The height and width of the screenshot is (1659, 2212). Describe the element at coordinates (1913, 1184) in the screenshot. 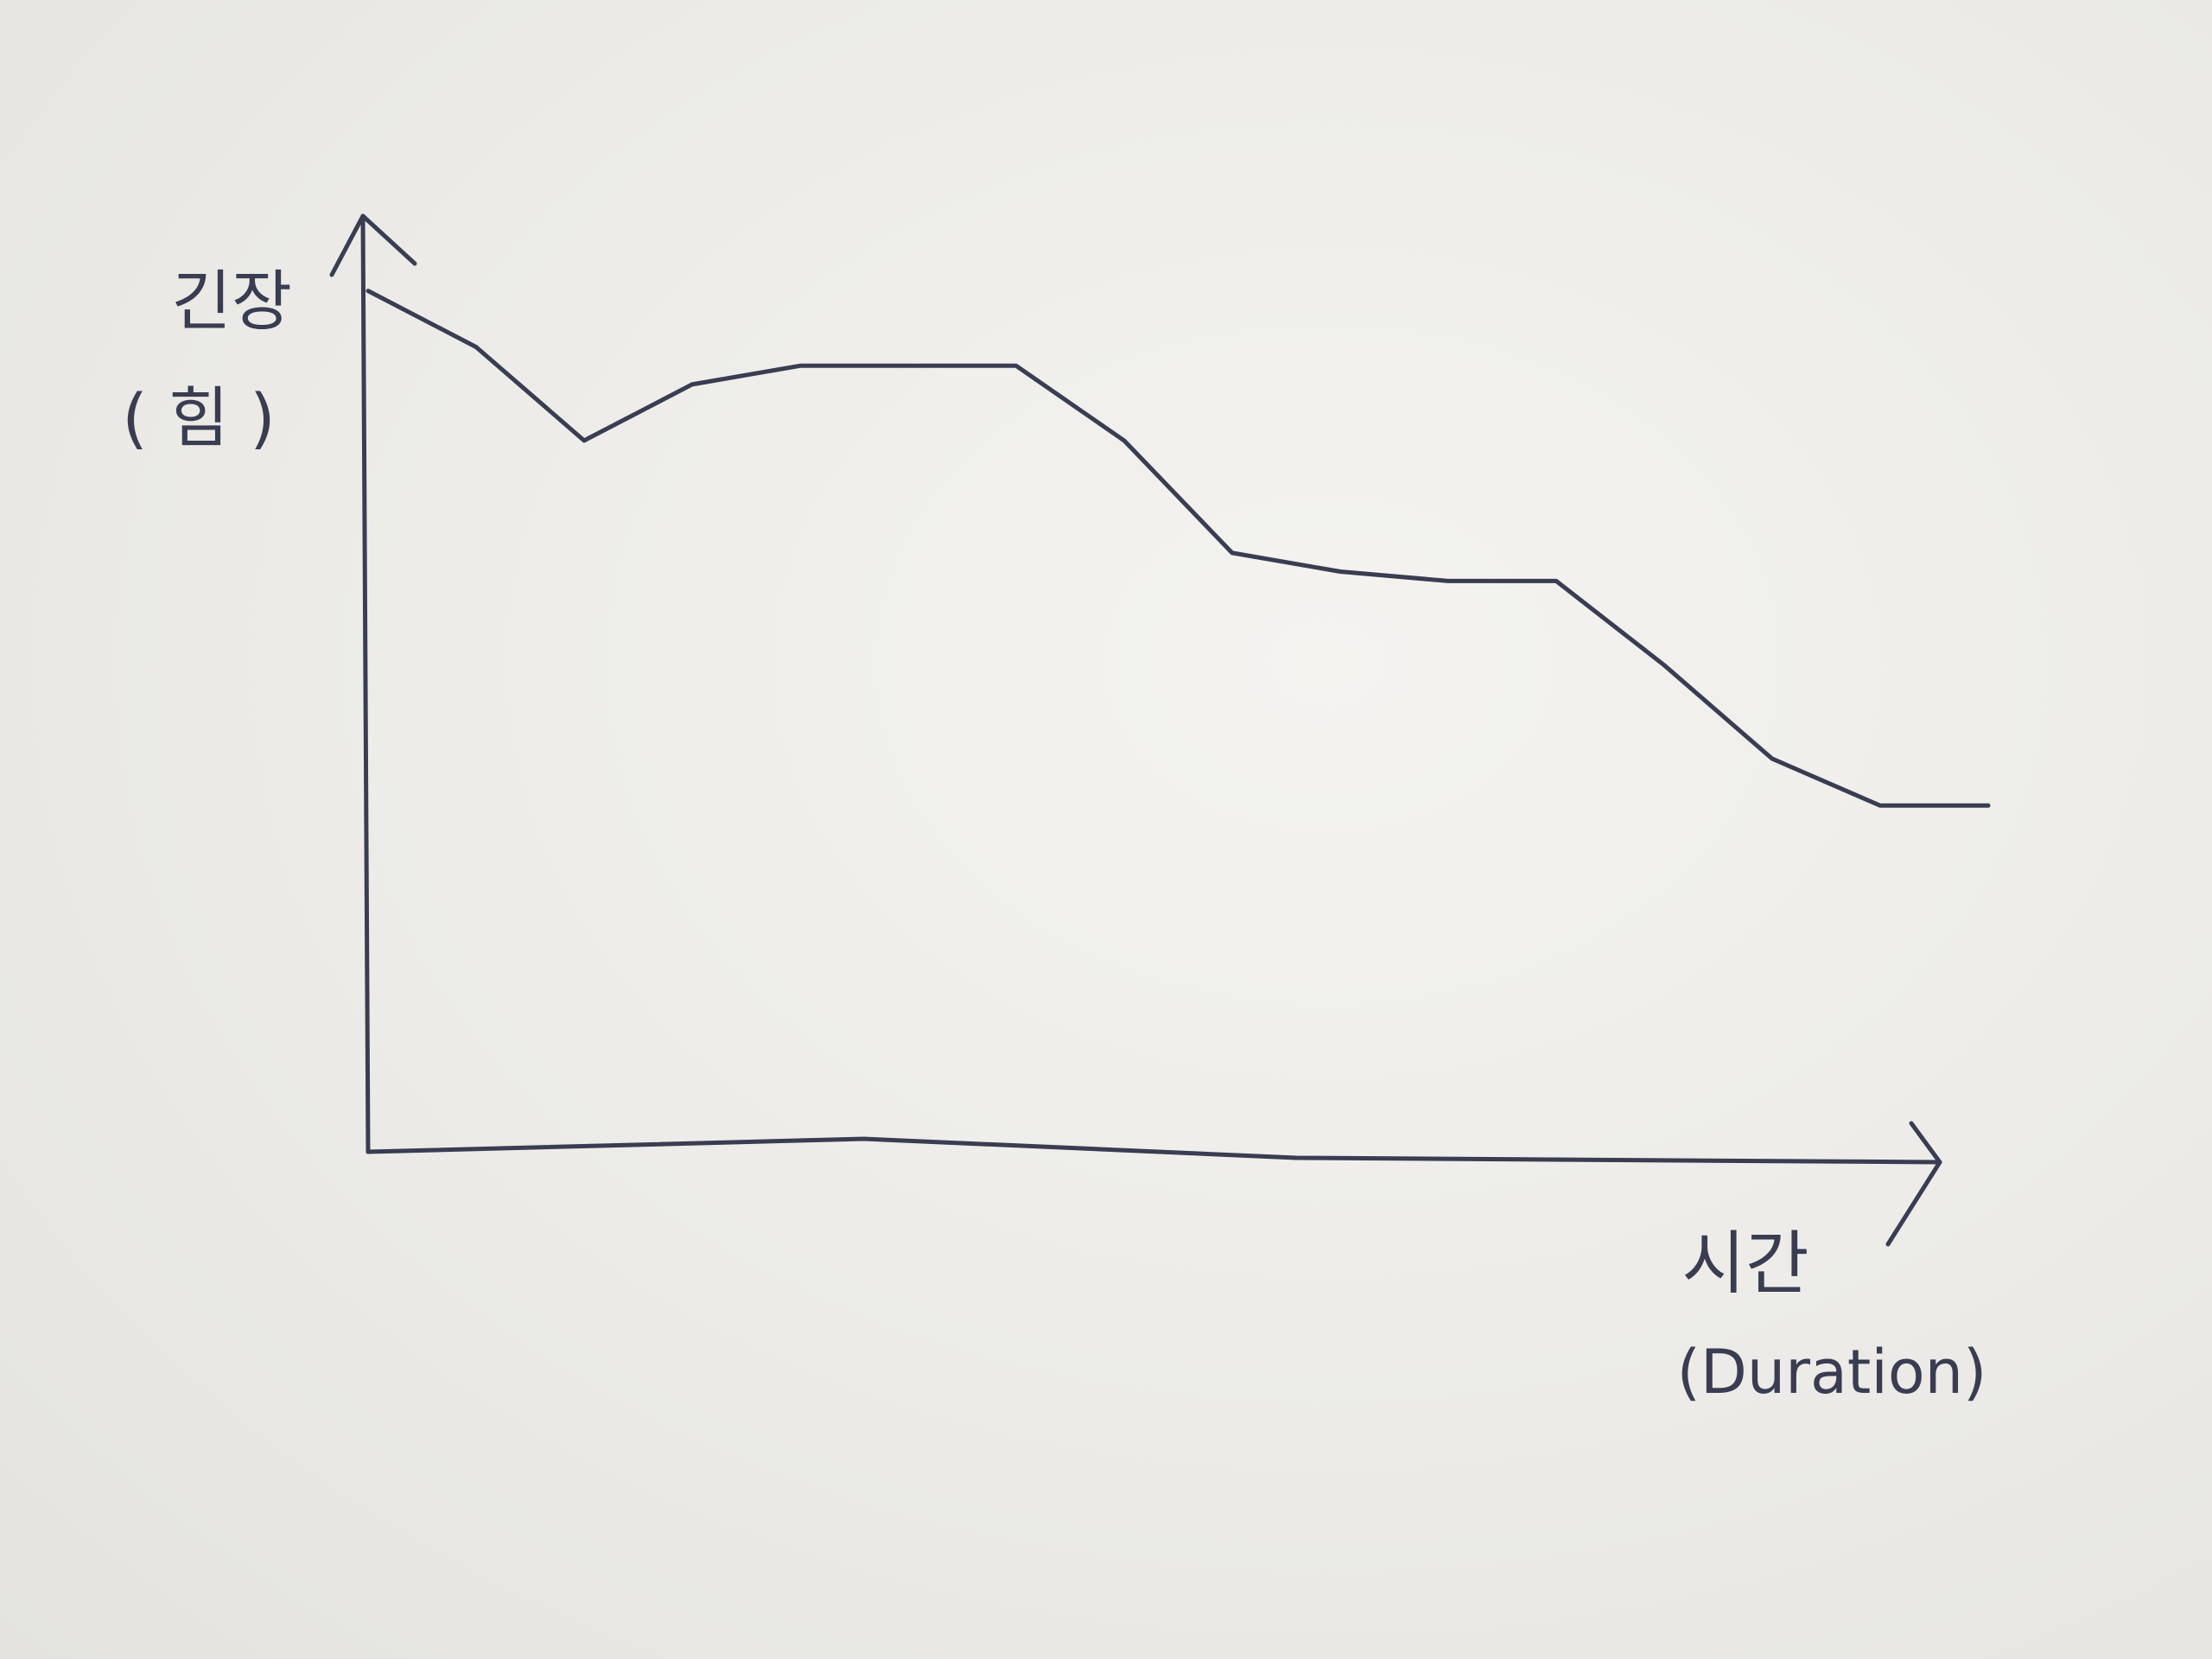

I see `x-axis-arrowhead` at that location.